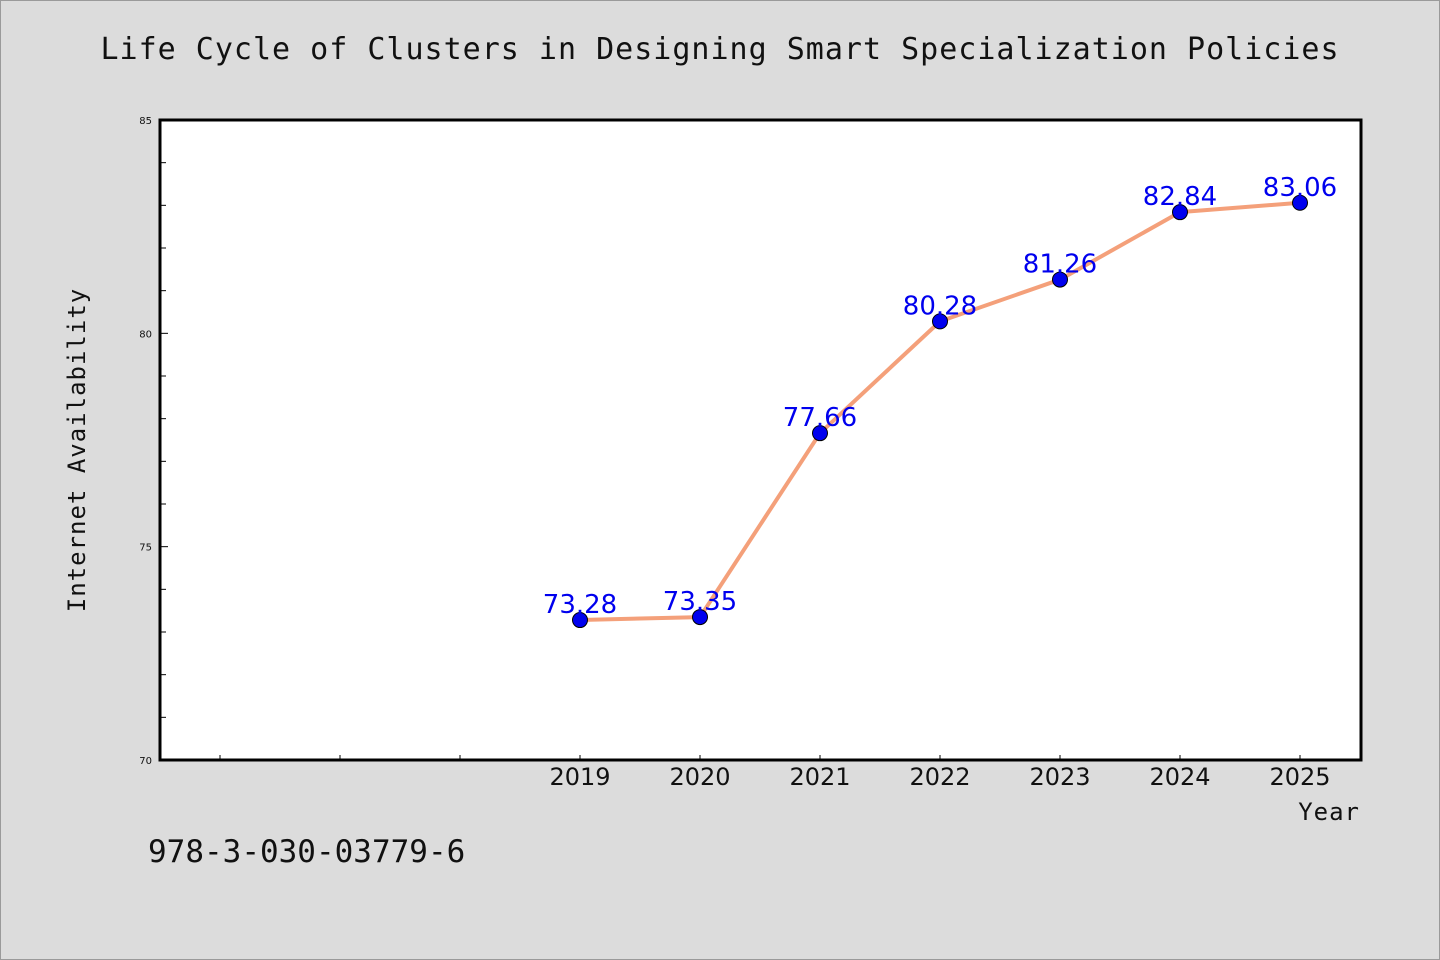  Describe the element at coordinates (145, 334) in the screenshot. I see `y-tick-label: 80` at that location.